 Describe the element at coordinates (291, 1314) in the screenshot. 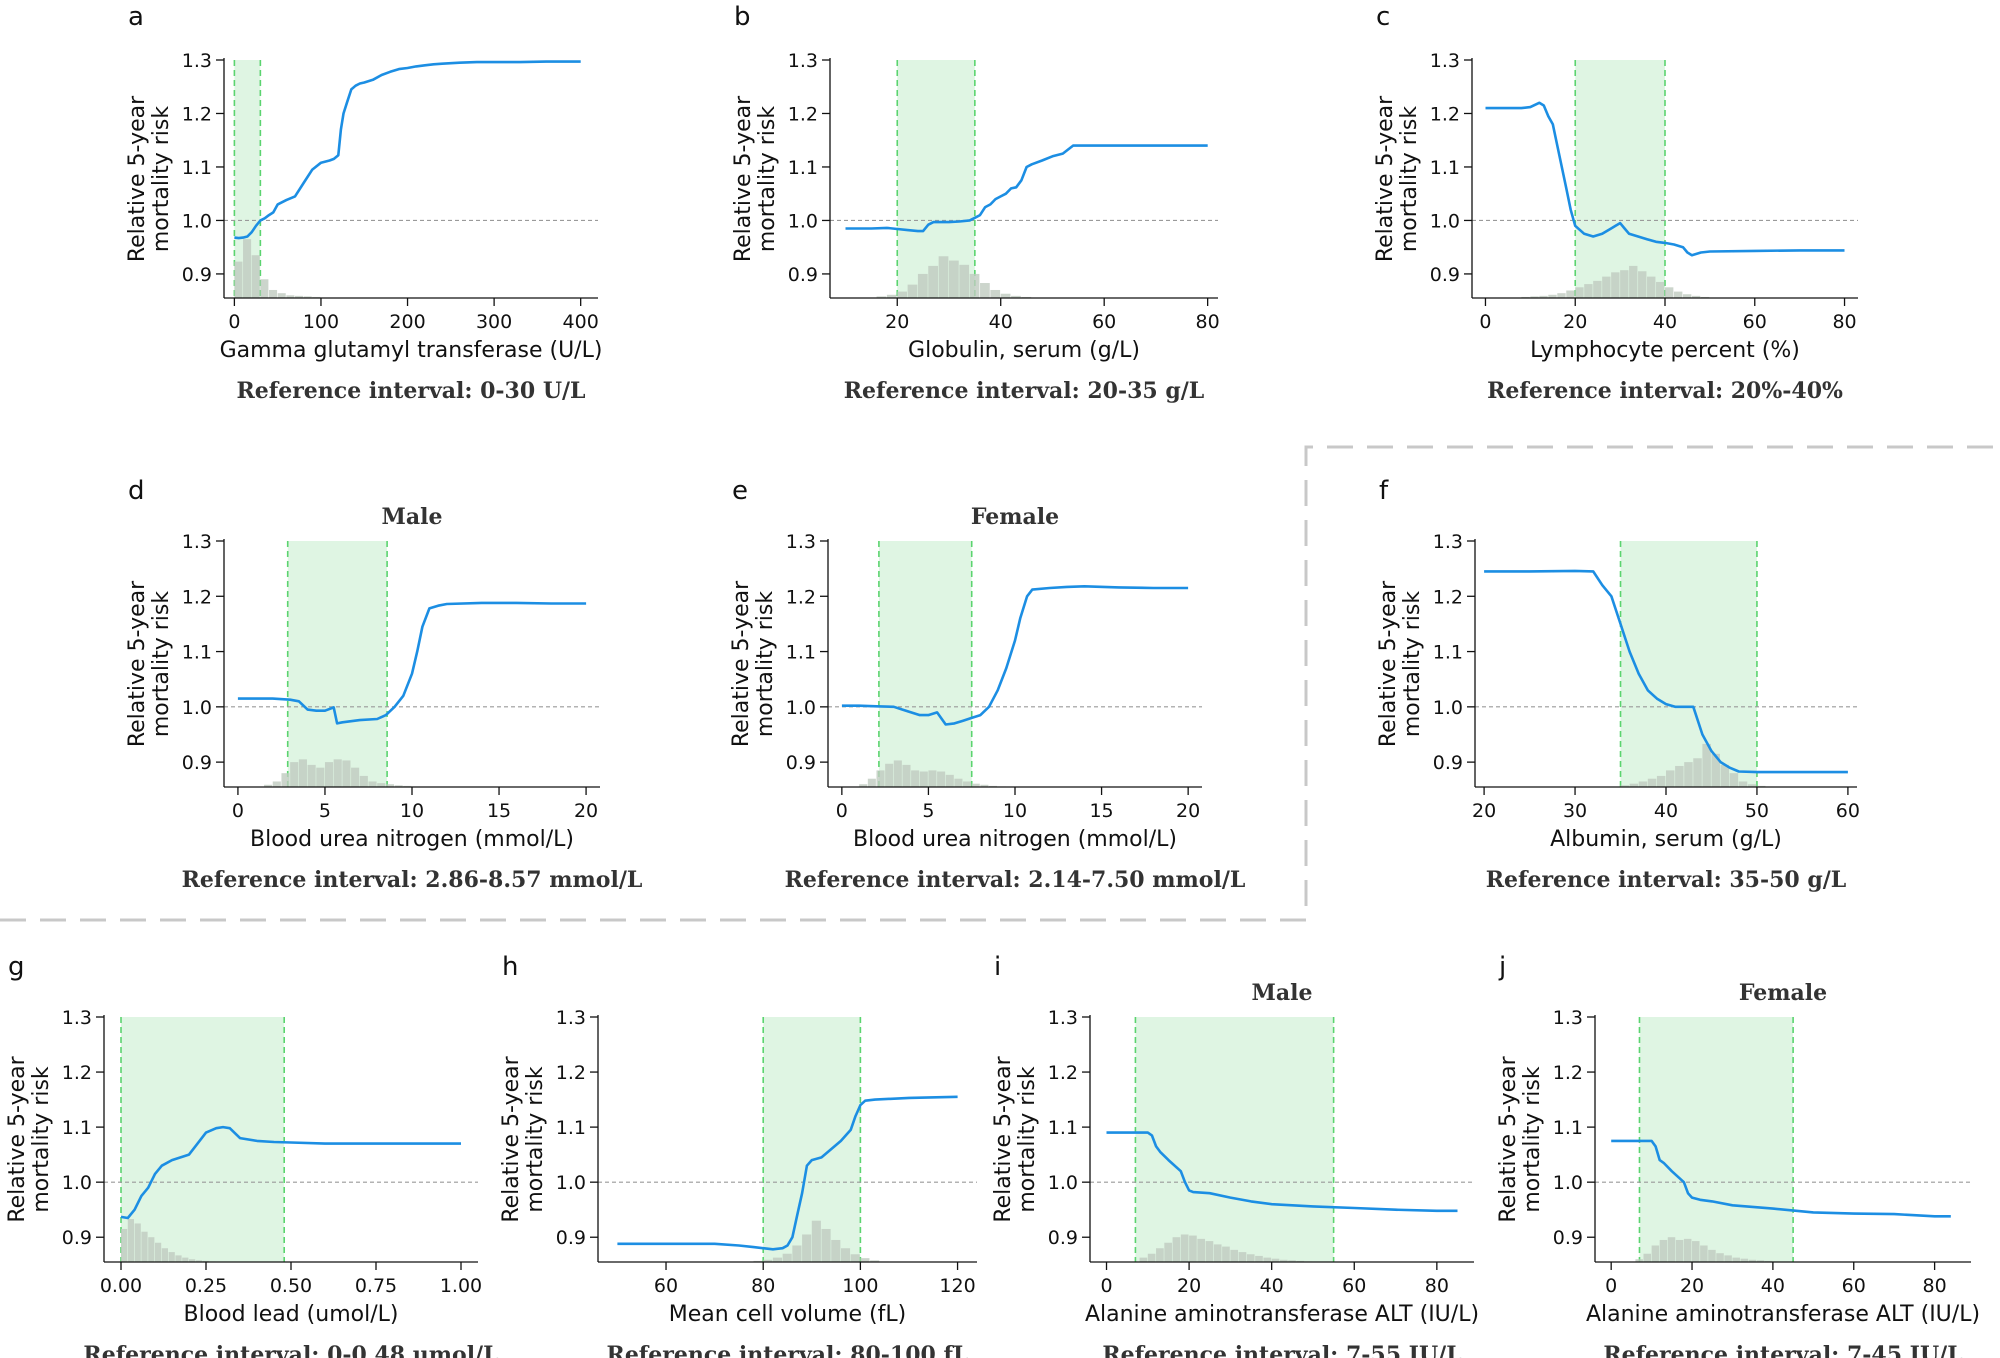

I see `x-axis-label: Blood lead (umol/L)` at that location.